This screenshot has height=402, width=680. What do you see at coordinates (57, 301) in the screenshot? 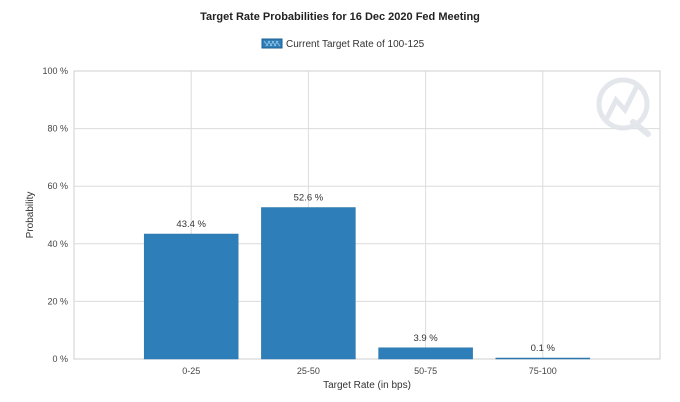
I see `y-tick-label: 20 %` at bounding box center [57, 301].